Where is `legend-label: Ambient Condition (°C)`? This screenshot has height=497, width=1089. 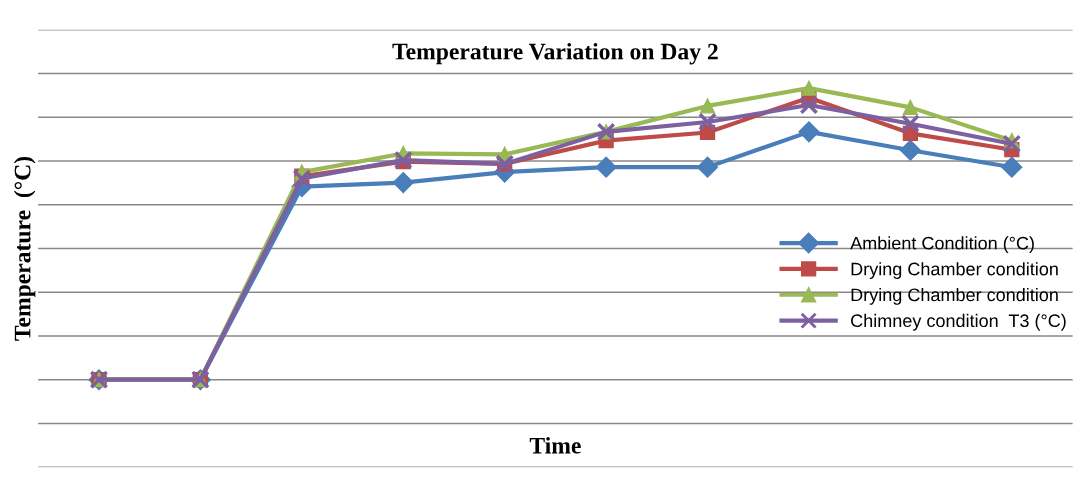
legend-label: Ambient Condition (°C) is located at coordinates (942, 245).